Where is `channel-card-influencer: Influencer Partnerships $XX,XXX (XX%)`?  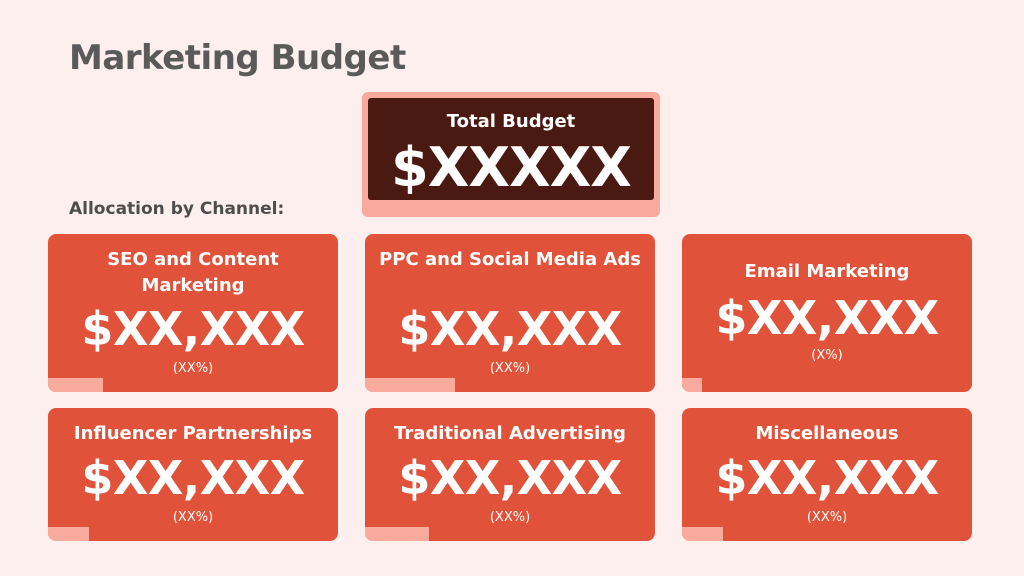 channel-card-influencer: Influencer Partnerships $XX,XXX (XX%) is located at coordinates (193, 474).